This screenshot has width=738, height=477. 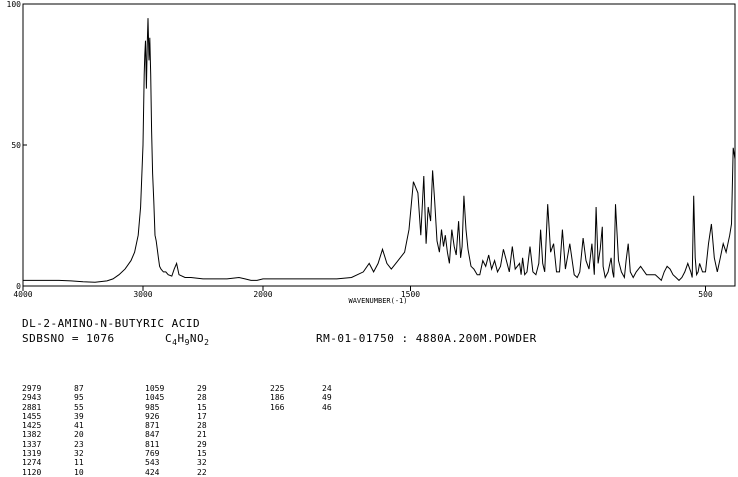 What do you see at coordinates (152, 472) in the screenshot?
I see `peak-wavenumber: 424` at bounding box center [152, 472].